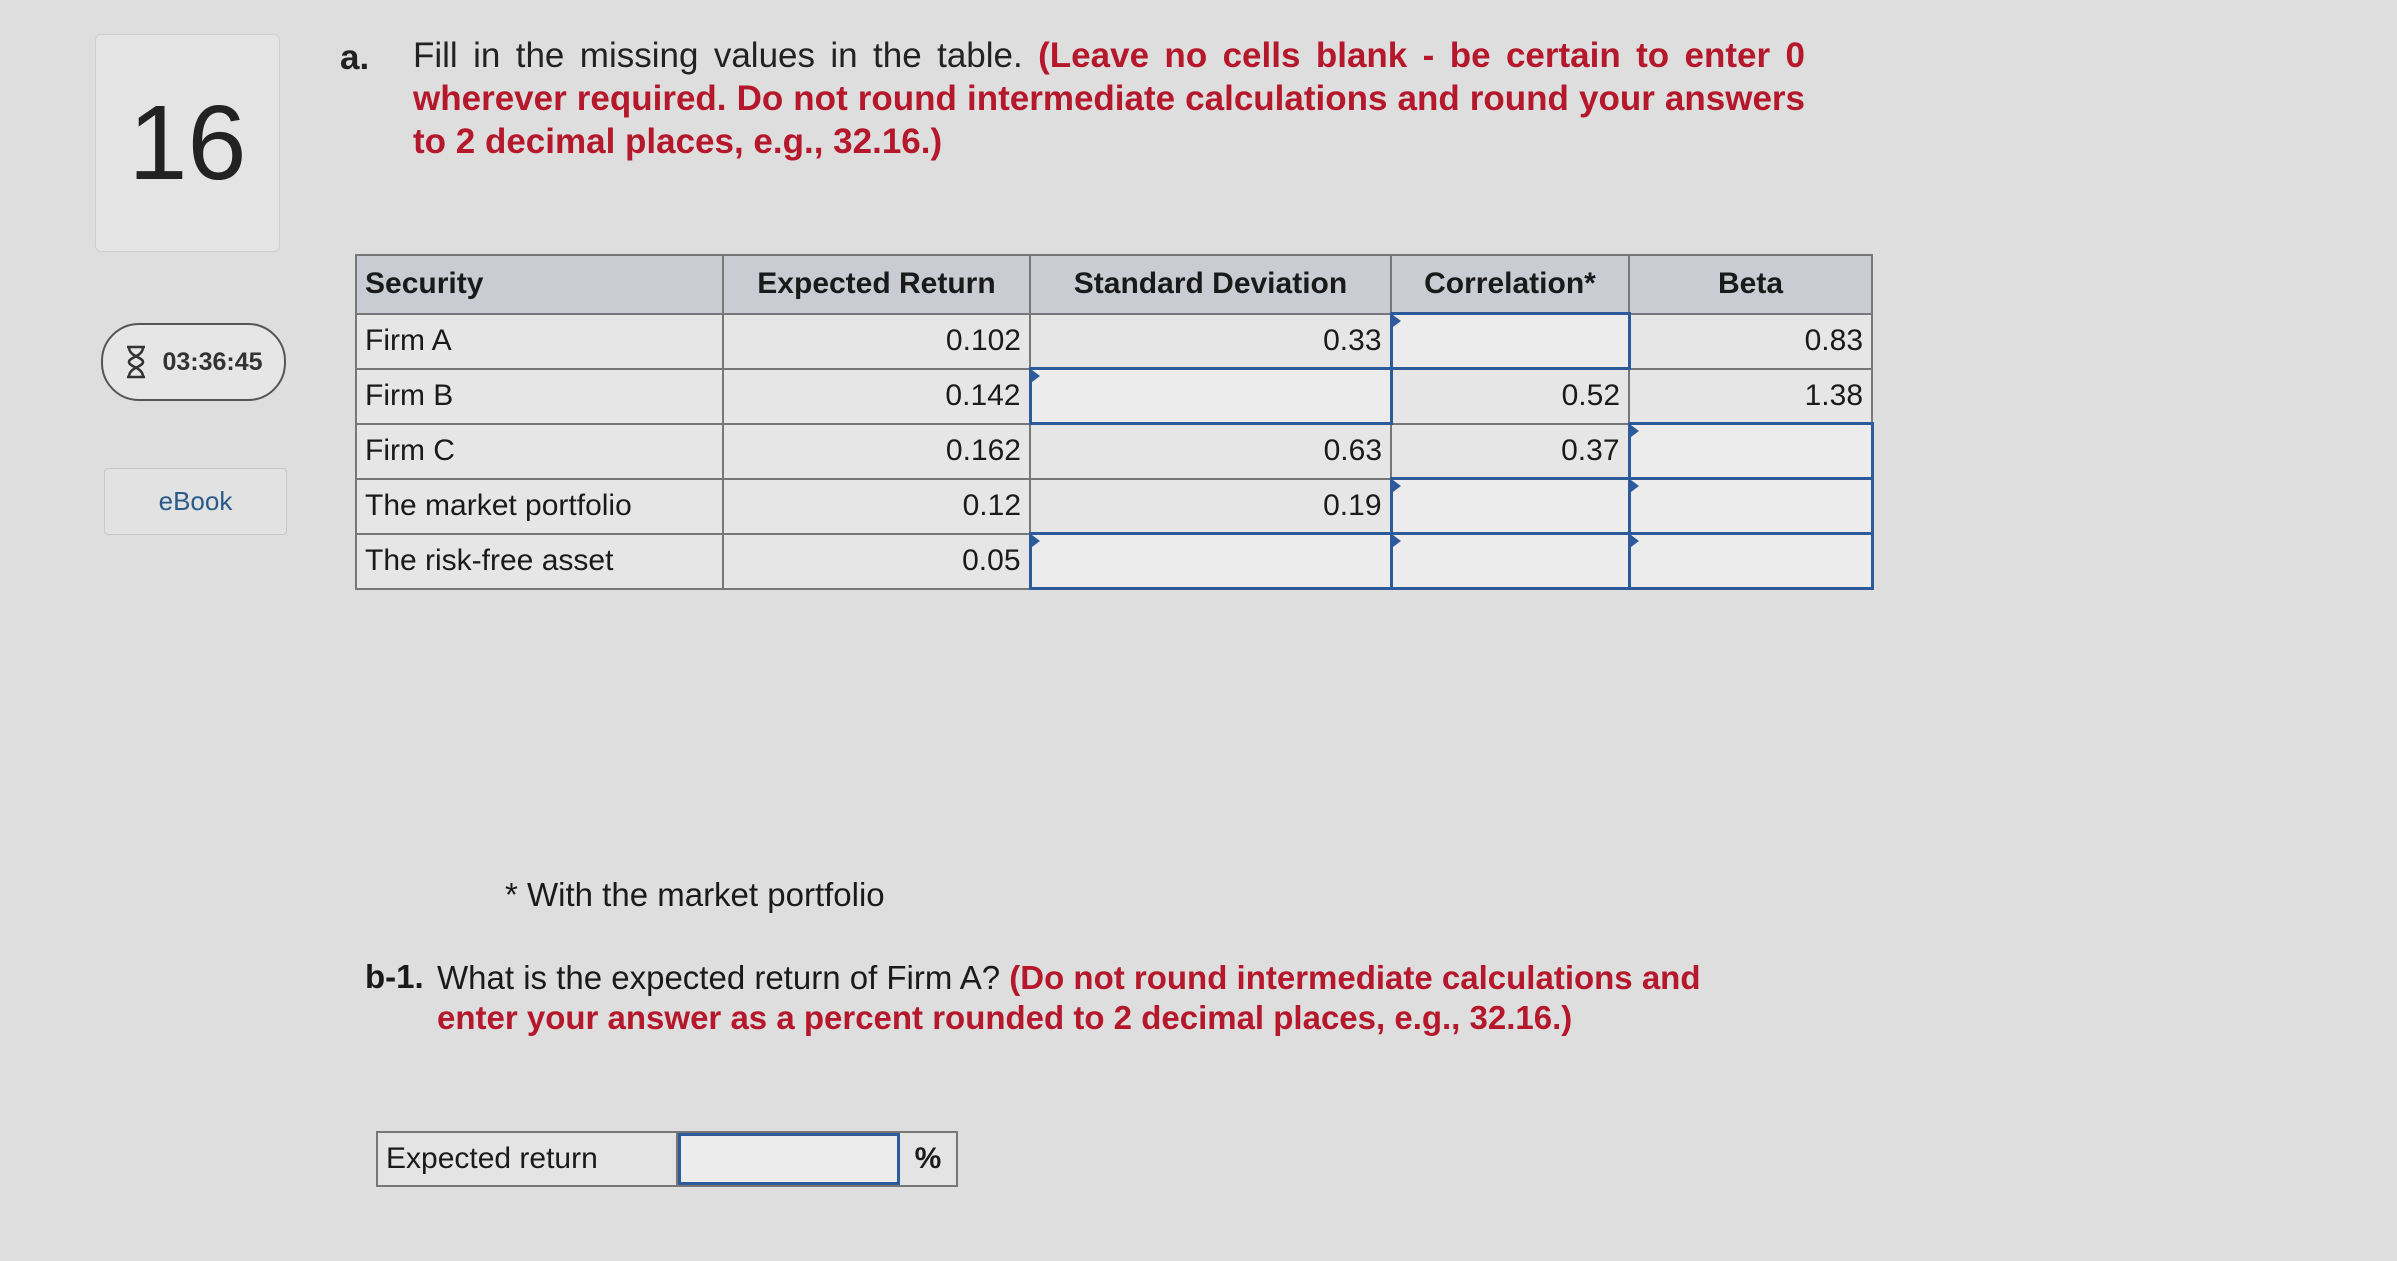  I want to click on beta: 1.38, so click(1750, 396).